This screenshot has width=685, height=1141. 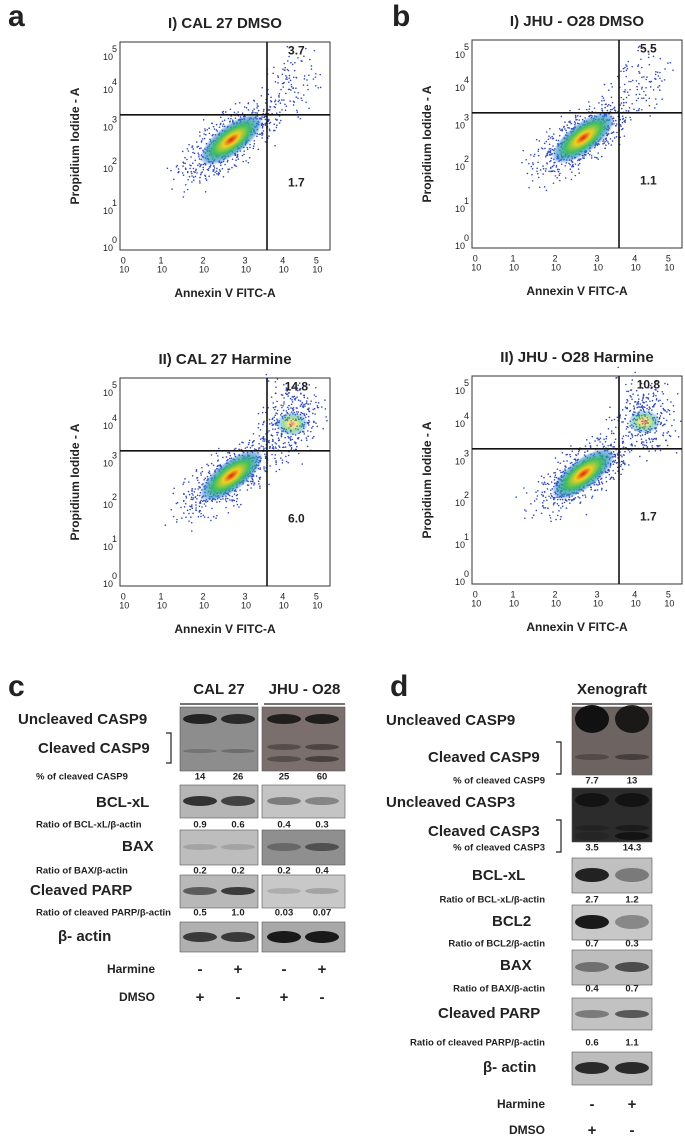 I want to click on y-tick-label: 1, so click(x=114, y=203).